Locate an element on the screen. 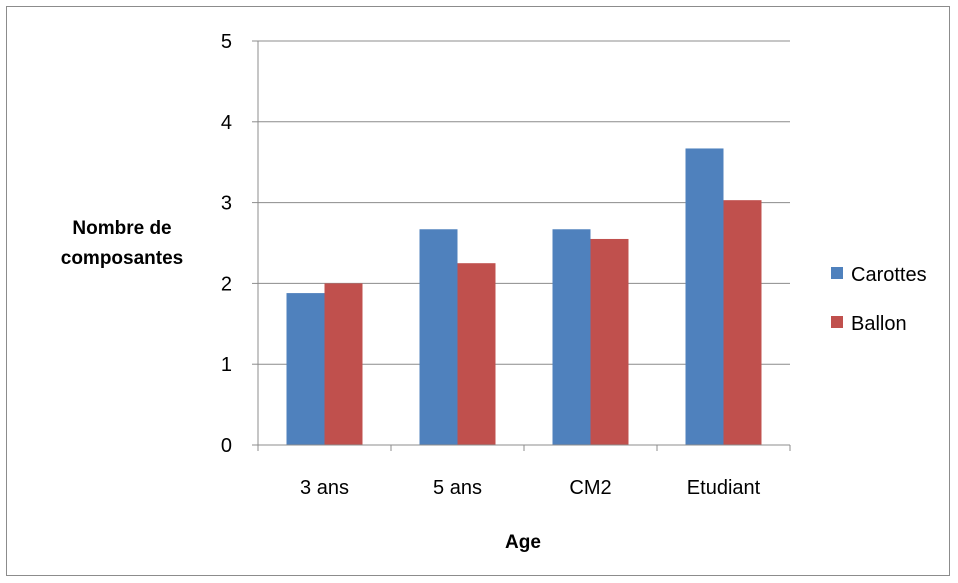 Image resolution: width=958 pixels, height=583 pixels. y-tick-labels: 0 1 2 3 4 5 is located at coordinates (226, 244).